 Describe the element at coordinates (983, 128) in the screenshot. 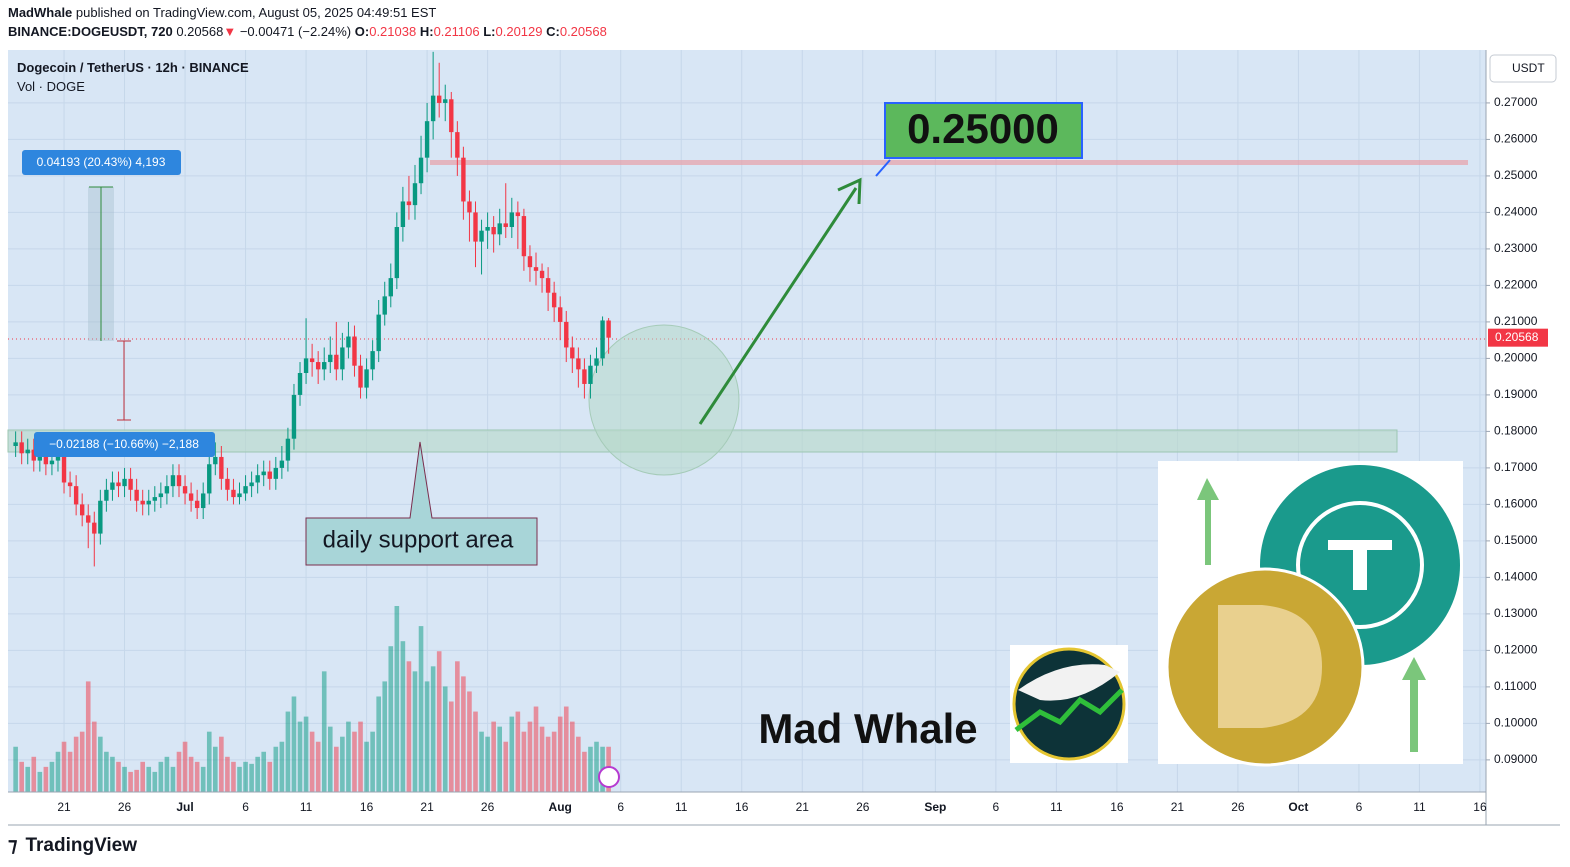

I see `target-label: 0.25000` at that location.